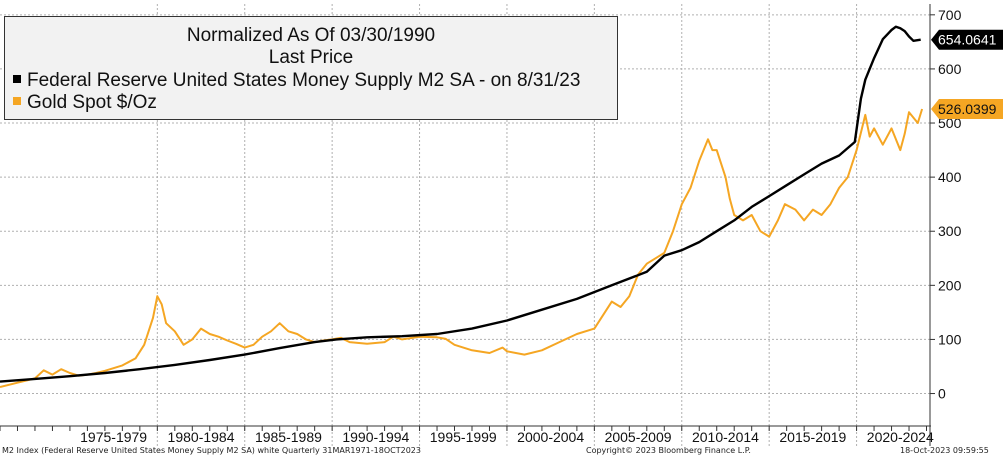  What do you see at coordinates (17, 101) in the screenshot?
I see `legend-swatch-gold` at bounding box center [17, 101].